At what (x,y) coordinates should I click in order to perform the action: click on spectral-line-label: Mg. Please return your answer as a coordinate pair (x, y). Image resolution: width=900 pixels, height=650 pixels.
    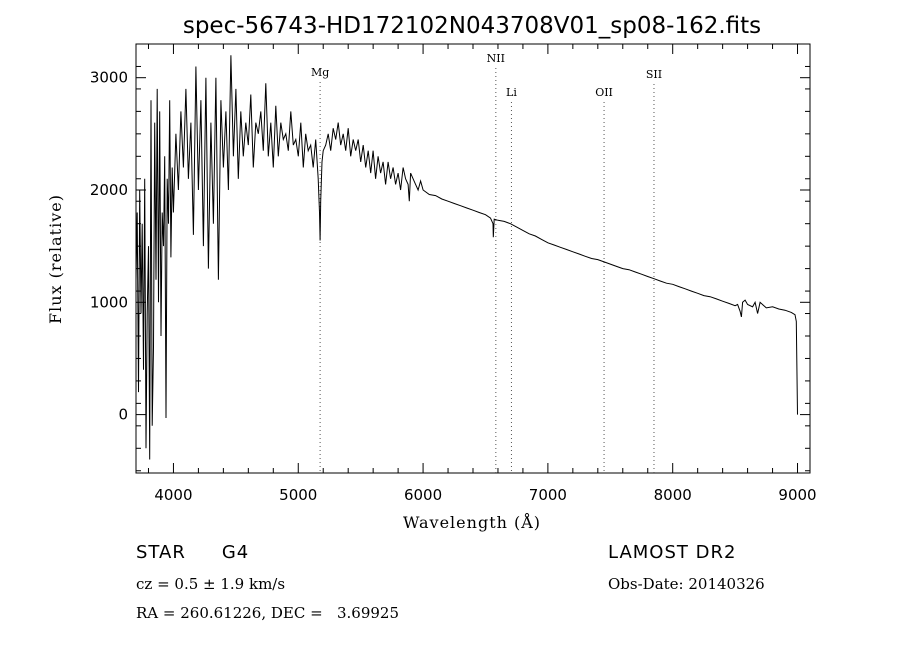
    Looking at the image, I should click on (320, 72).